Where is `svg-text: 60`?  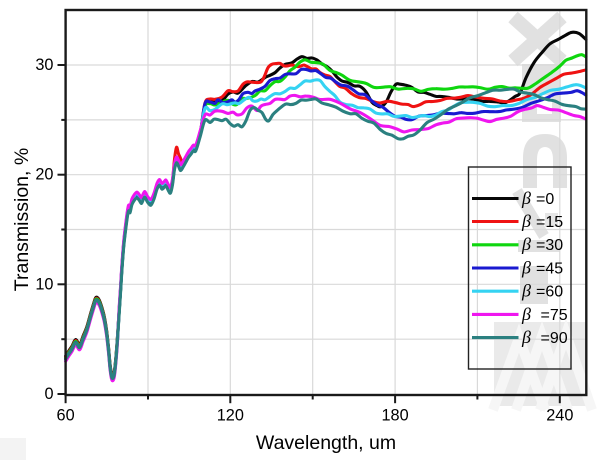
svg-text: 60 is located at coordinates (66, 415).